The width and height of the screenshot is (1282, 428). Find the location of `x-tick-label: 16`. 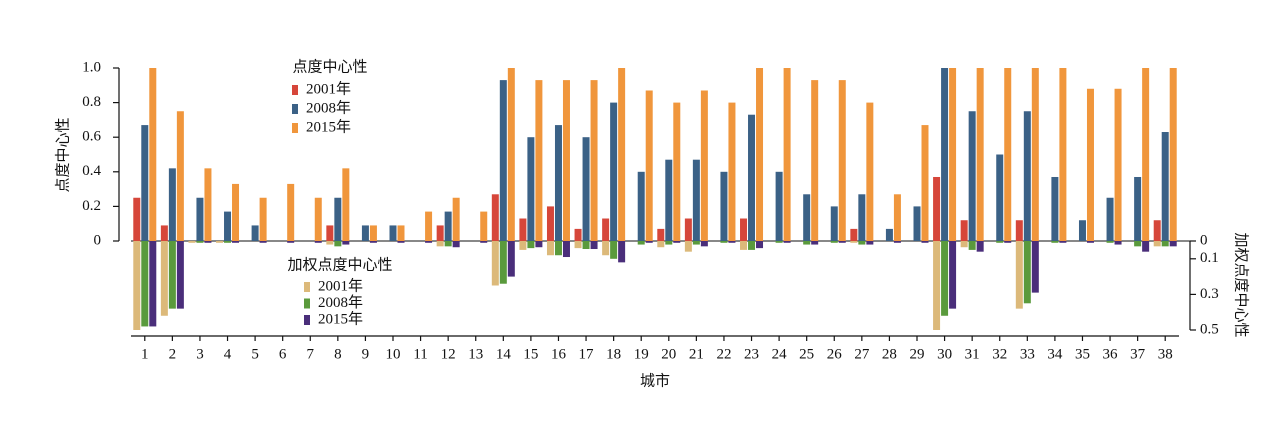

x-tick-label: 16 is located at coordinates (559, 354).